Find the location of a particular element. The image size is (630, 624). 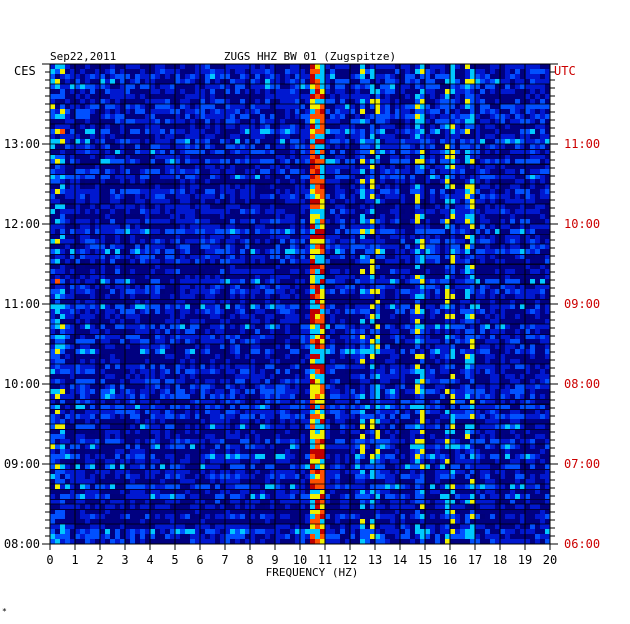

x-tick-label: 3 is located at coordinates (124, 560).